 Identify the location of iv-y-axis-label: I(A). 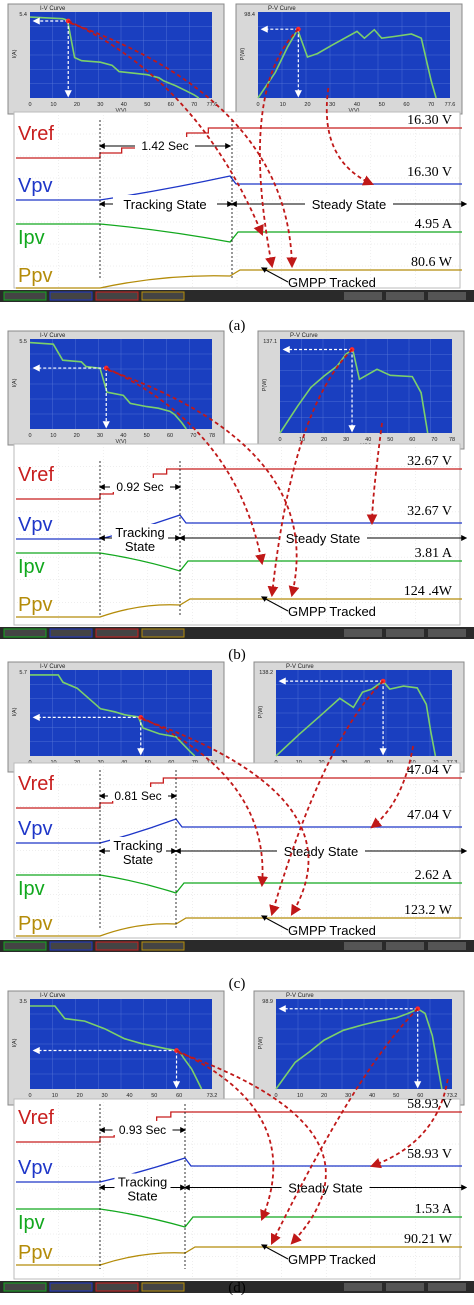
(15, 53).